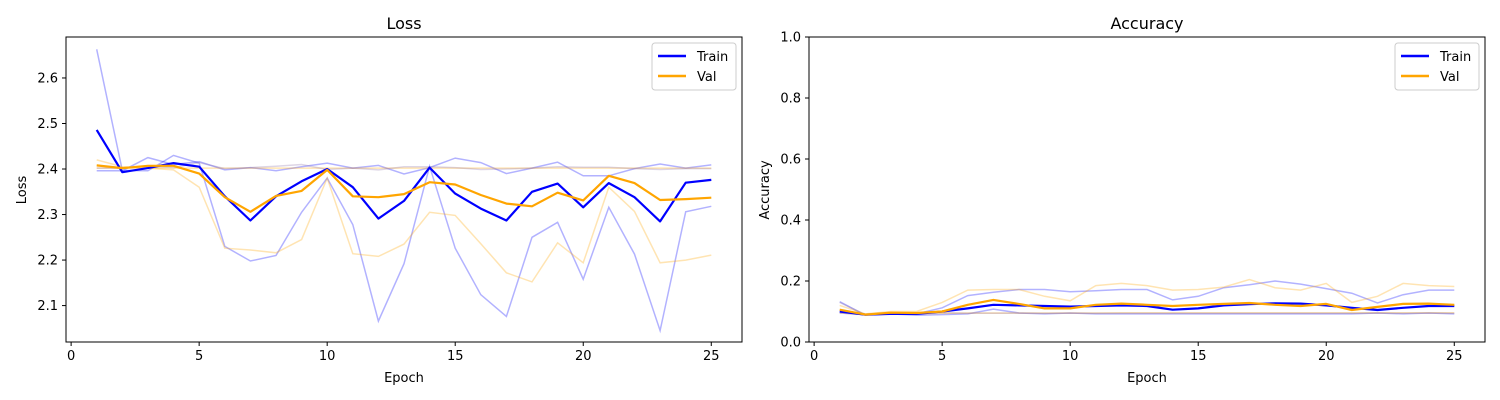  I want to click on loss-y-tick-label: 2.2, so click(47, 261).